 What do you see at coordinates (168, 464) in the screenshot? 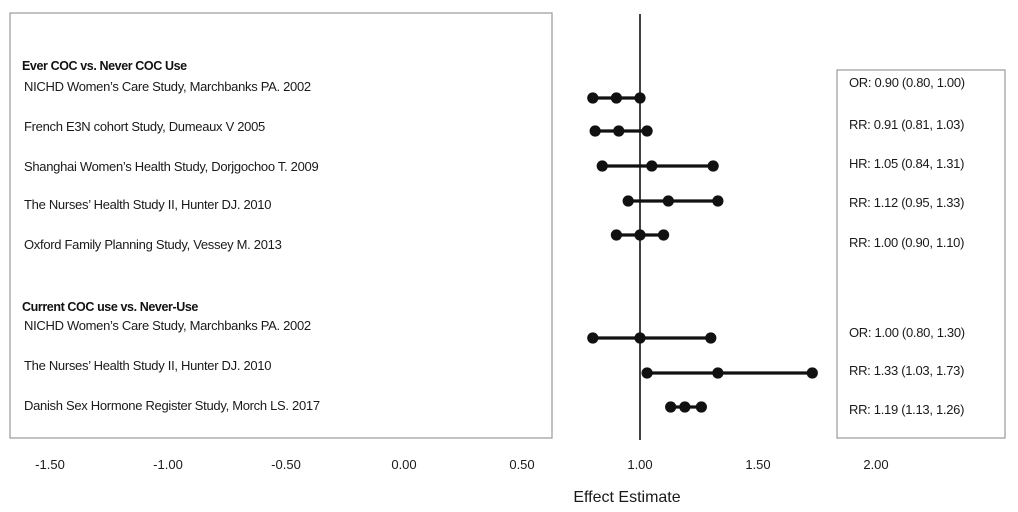
I see `x-tick-label: -1.00` at bounding box center [168, 464].